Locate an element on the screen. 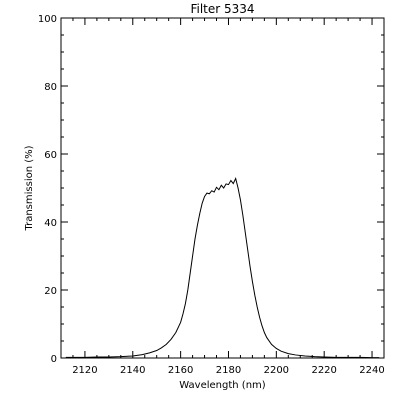  x-tick-label: 2160 is located at coordinates (180, 370).